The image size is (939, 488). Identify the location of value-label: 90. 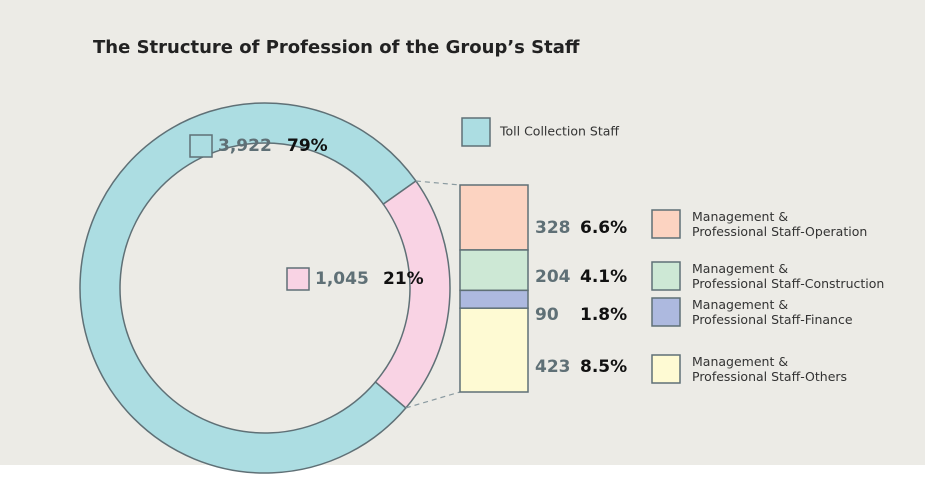
(547, 315).